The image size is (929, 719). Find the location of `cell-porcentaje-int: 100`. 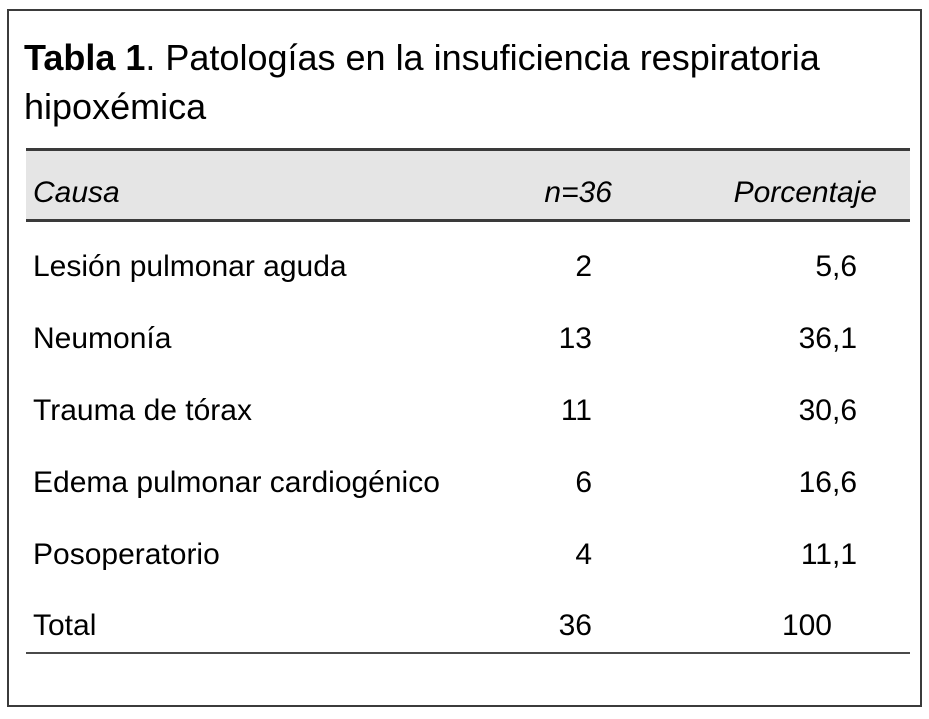

cell-porcentaje-int: 100 is located at coordinates (806, 625).